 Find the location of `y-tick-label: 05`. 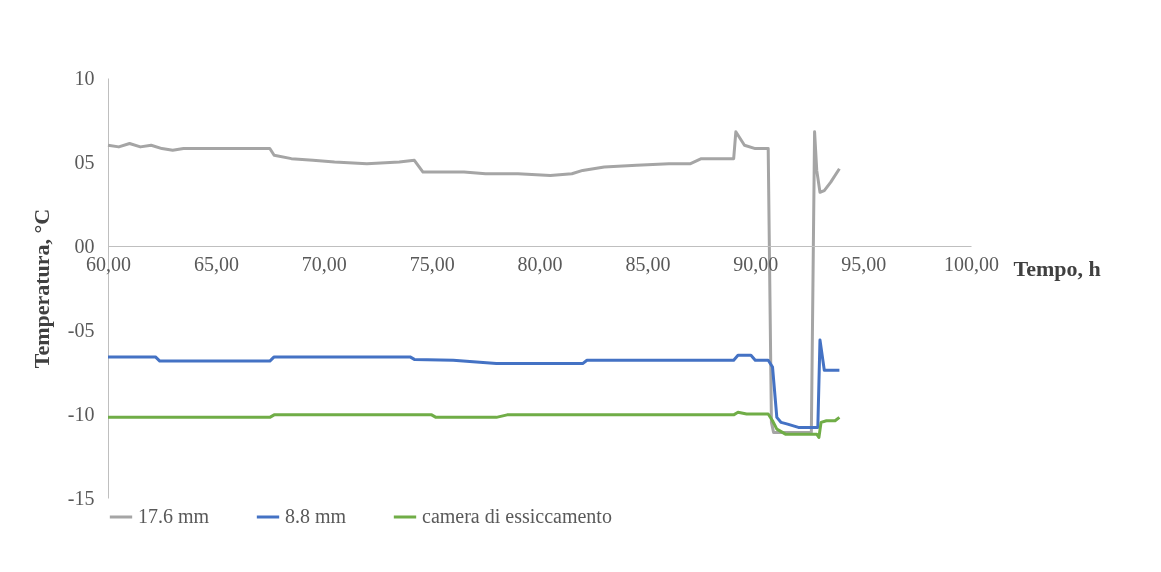

y-tick-label: 05 is located at coordinates (84, 161).